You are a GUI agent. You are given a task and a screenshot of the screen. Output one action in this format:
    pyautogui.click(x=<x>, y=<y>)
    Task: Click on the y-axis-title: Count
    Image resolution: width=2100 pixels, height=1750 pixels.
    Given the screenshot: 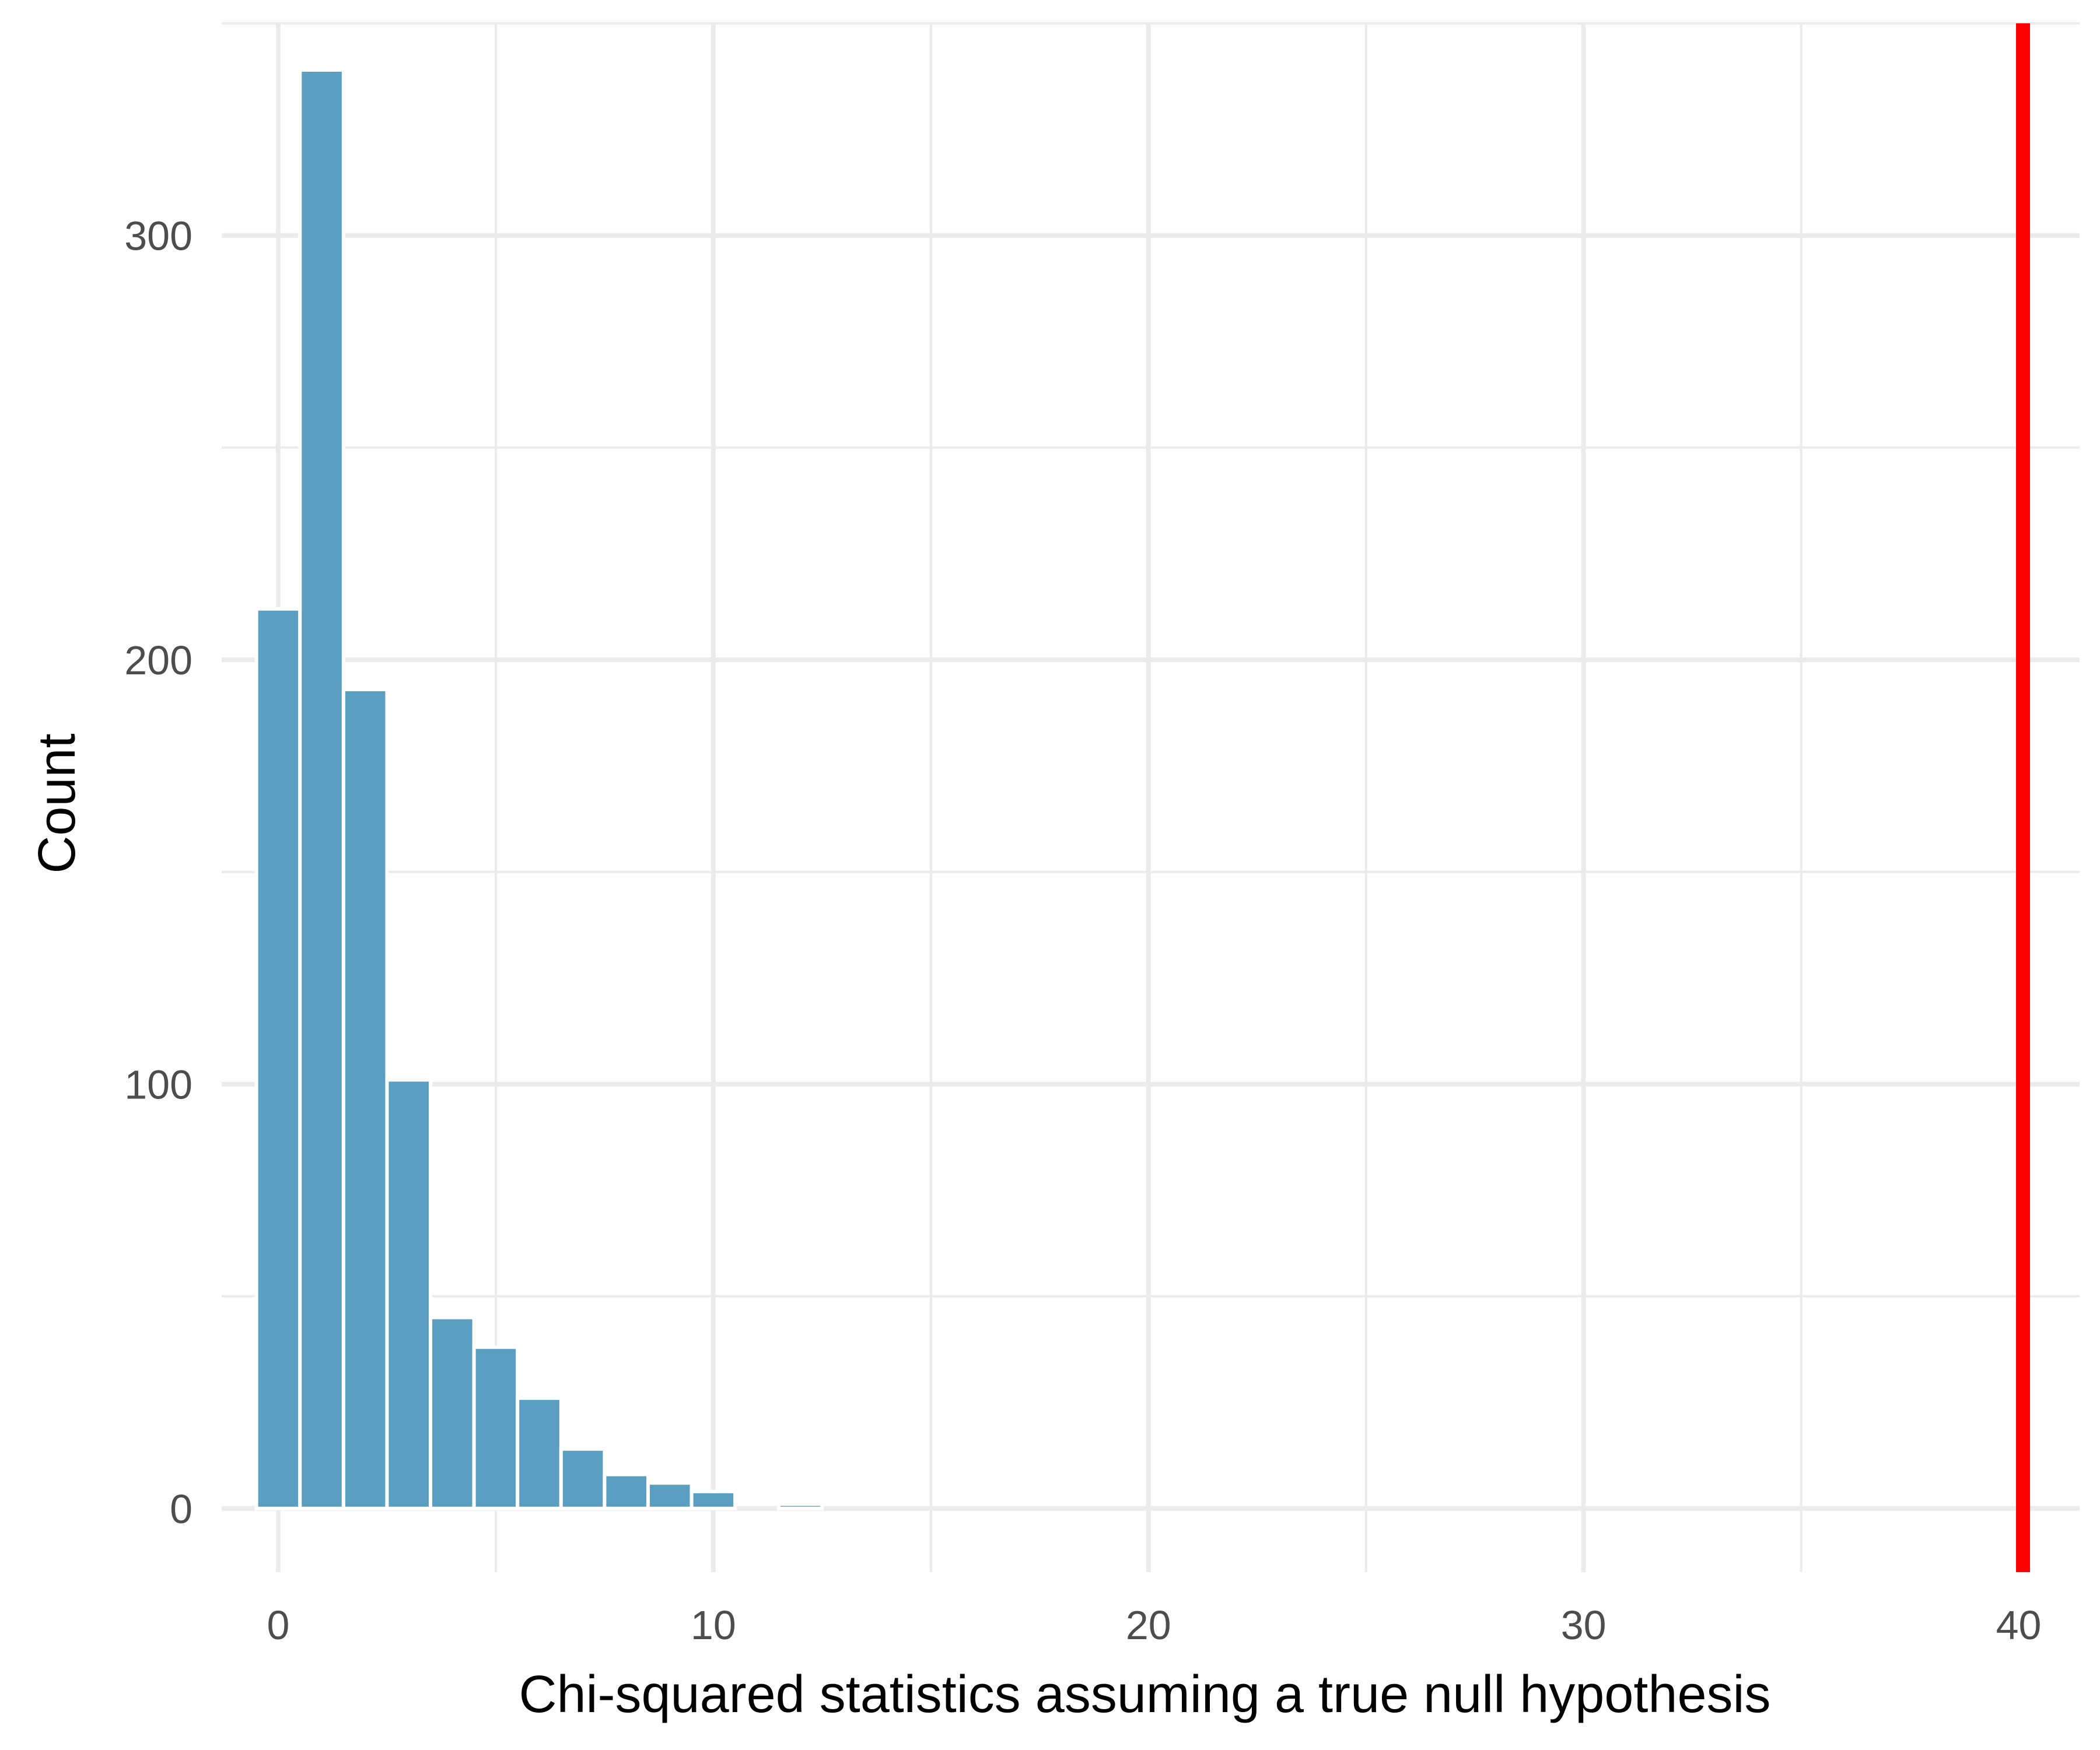 What is the action you would take?
    pyautogui.click(x=57, y=803)
    